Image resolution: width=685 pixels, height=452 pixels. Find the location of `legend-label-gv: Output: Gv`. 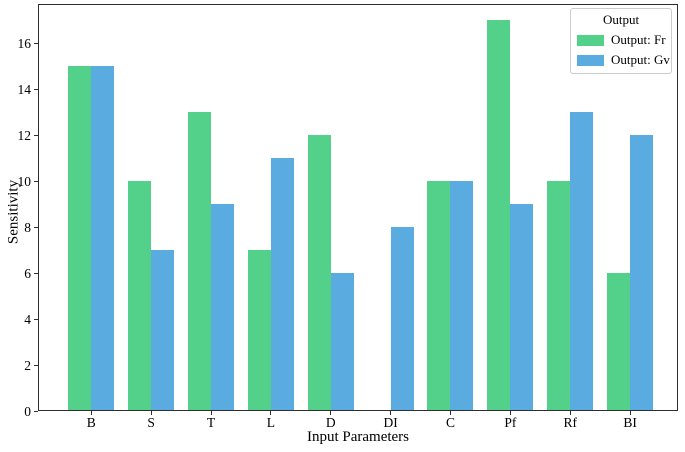

legend-label-gv: Output: Gv is located at coordinates (640, 59).